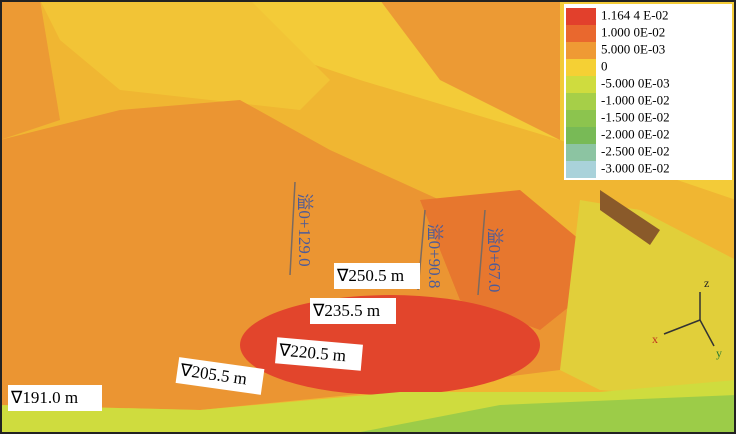  What do you see at coordinates (44, 397) in the screenshot?
I see `elevation-label: ∇191.0 m` at bounding box center [44, 397].